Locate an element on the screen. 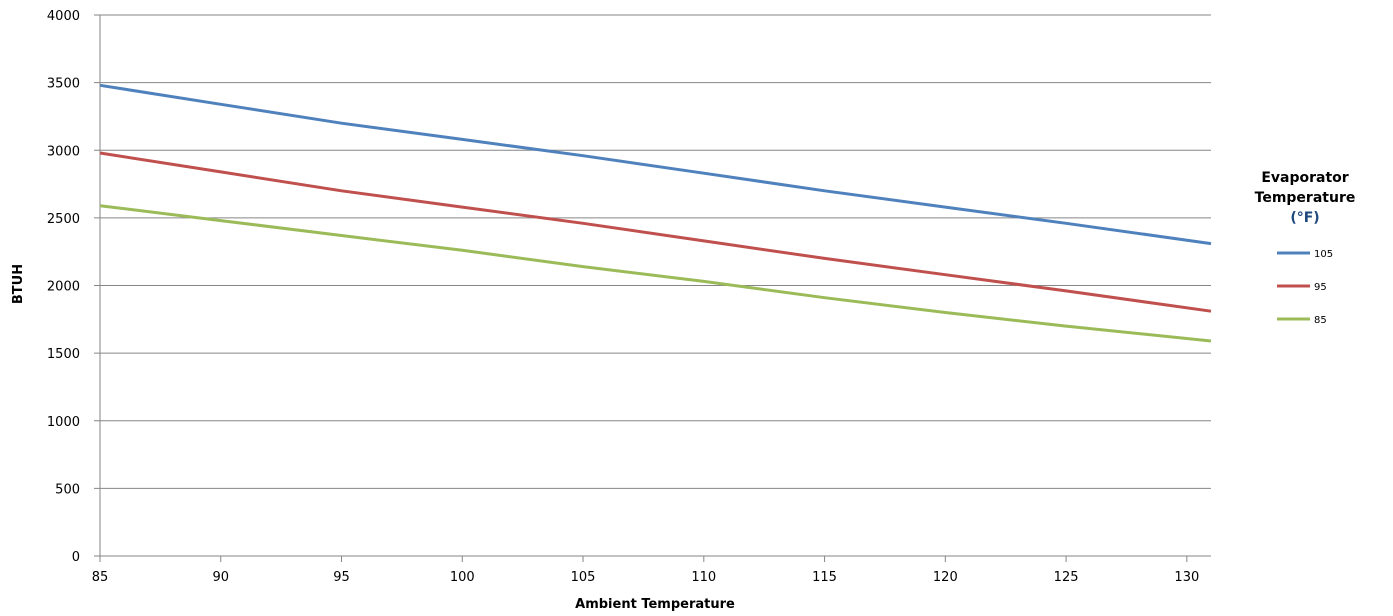 The width and height of the screenshot is (1393, 616). legend-label-85: 85 is located at coordinates (1320, 320).